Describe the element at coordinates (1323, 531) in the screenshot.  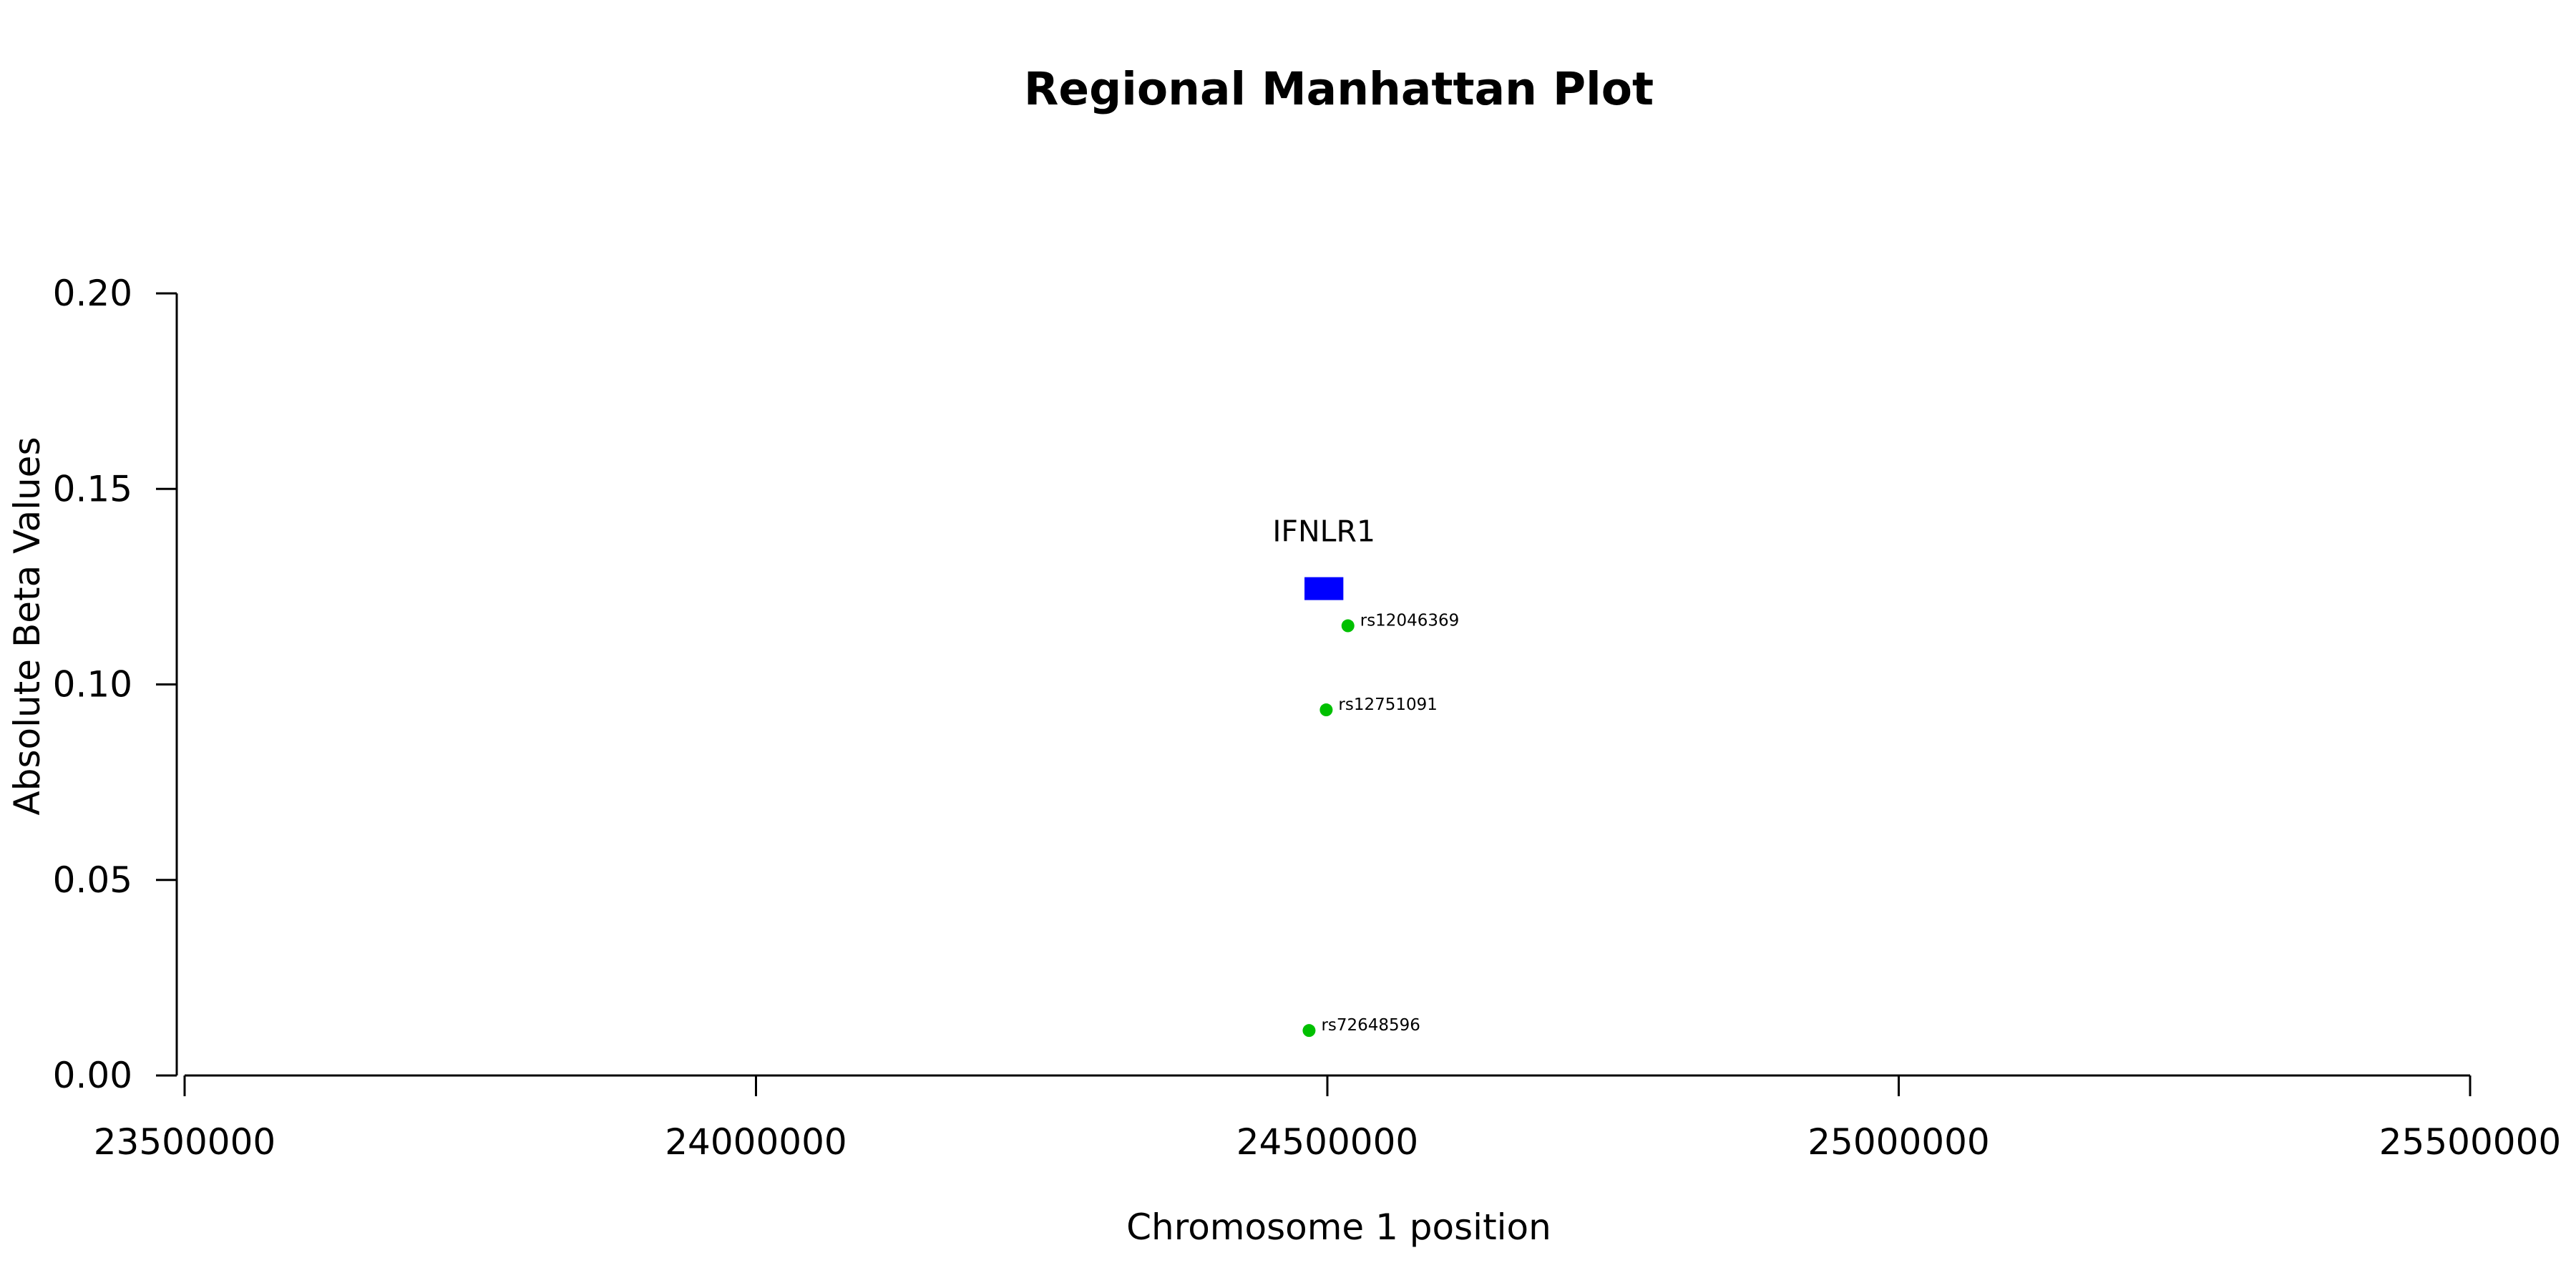
I see `gene-label: IFNLR1` at that location.